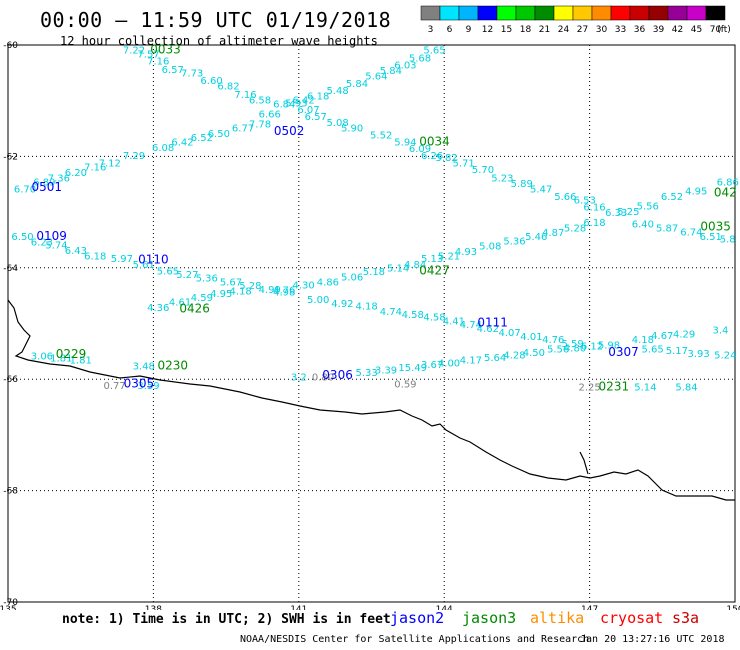 The image size is (740, 650). Describe the element at coordinates (431, 30) in the screenshot. I see `scale-label: 3` at that location.